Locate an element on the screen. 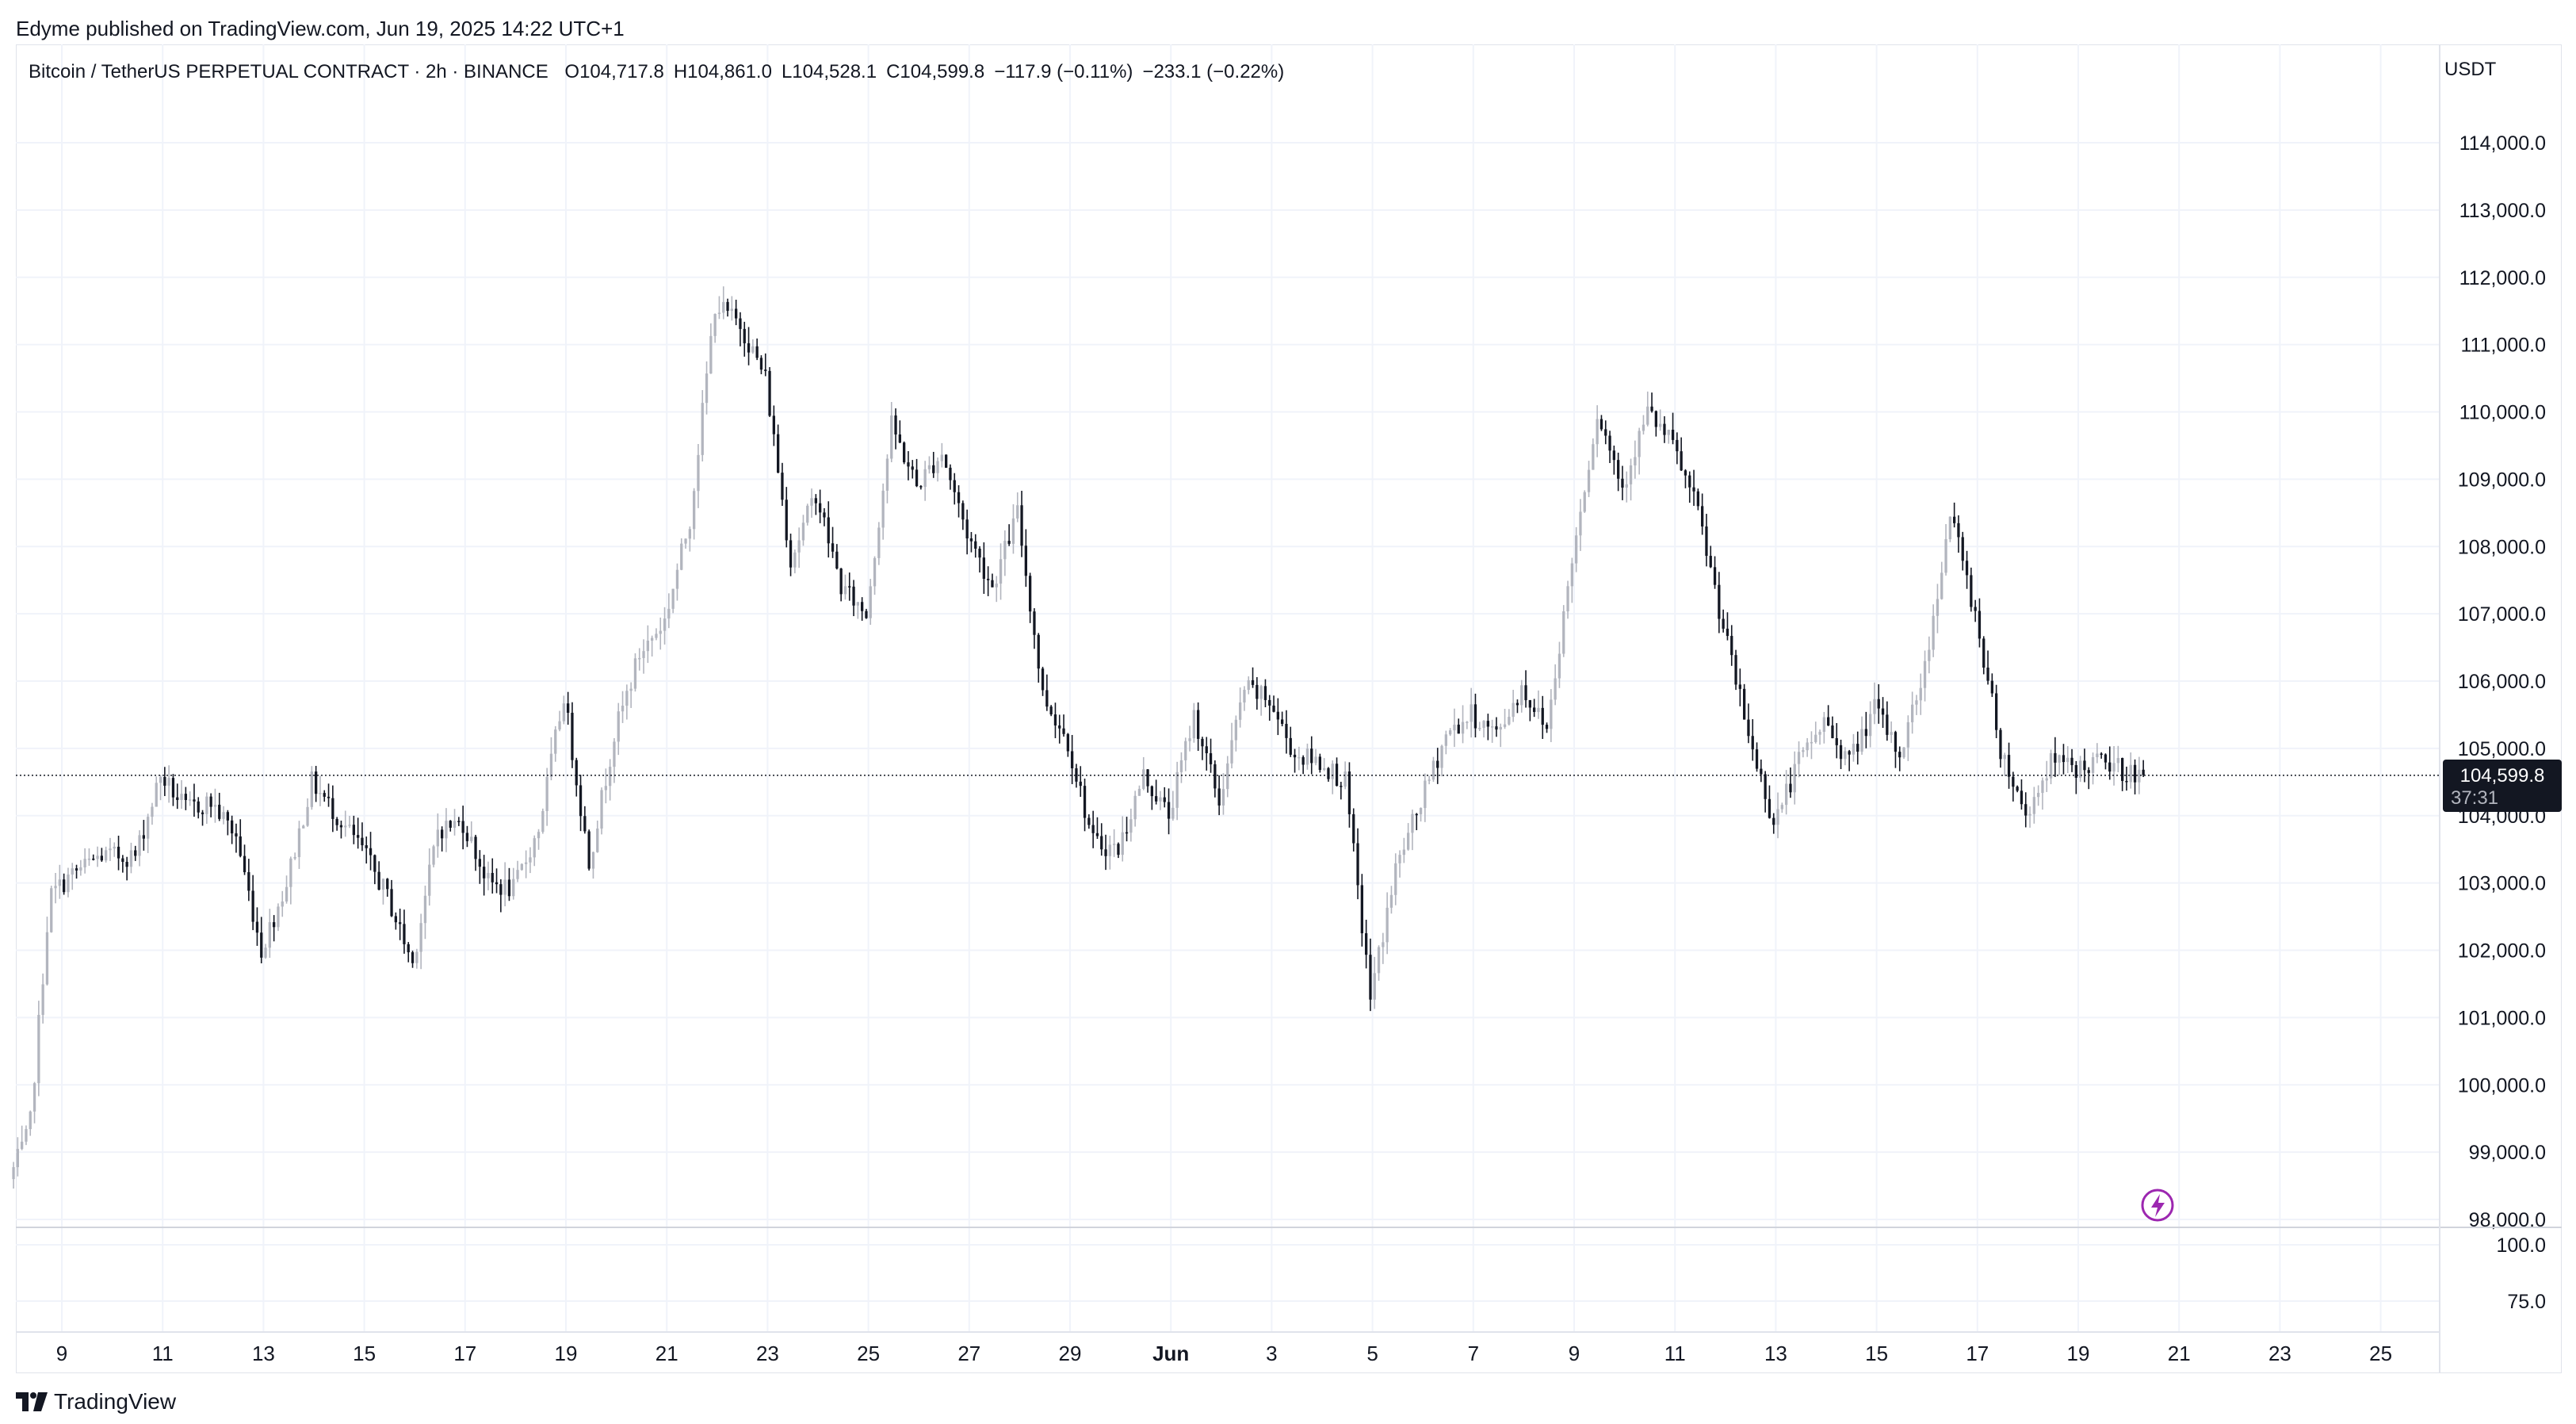 This screenshot has height=1424, width=2576. time-tick-label: 21 is located at coordinates (2179, 1354).